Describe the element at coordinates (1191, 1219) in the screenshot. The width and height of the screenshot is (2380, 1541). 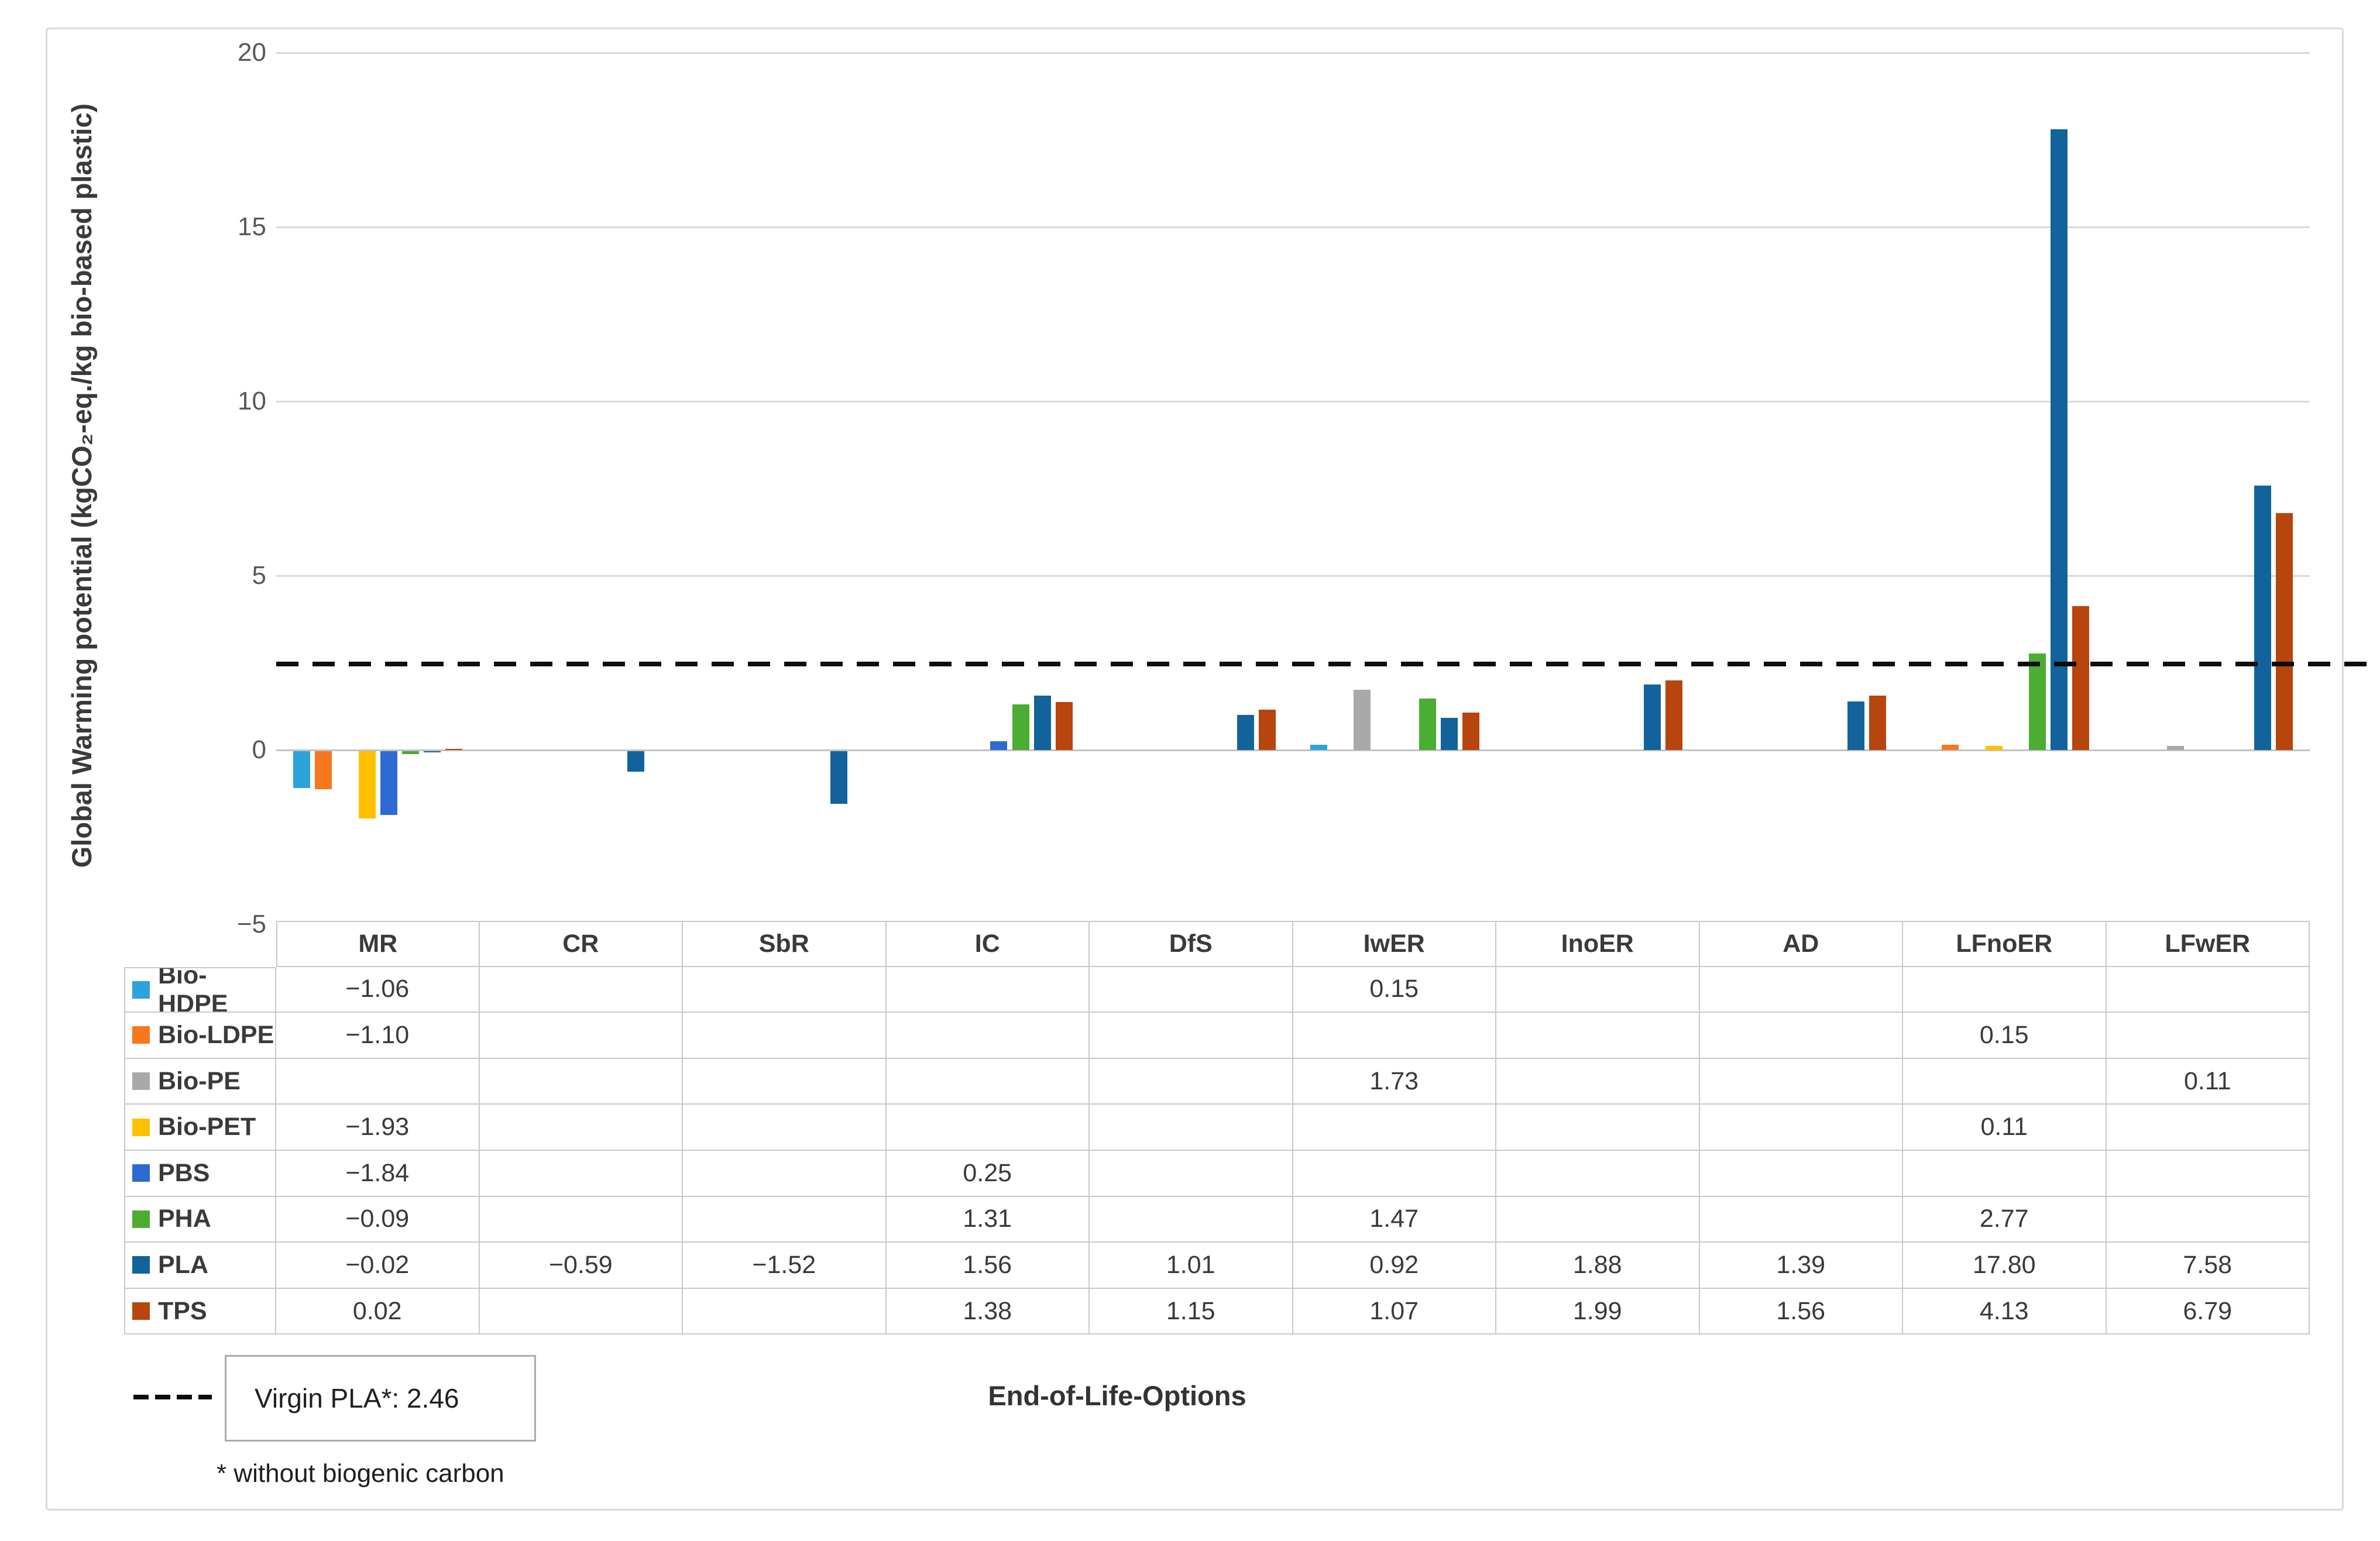
I see `cell-pha-dfs` at that location.